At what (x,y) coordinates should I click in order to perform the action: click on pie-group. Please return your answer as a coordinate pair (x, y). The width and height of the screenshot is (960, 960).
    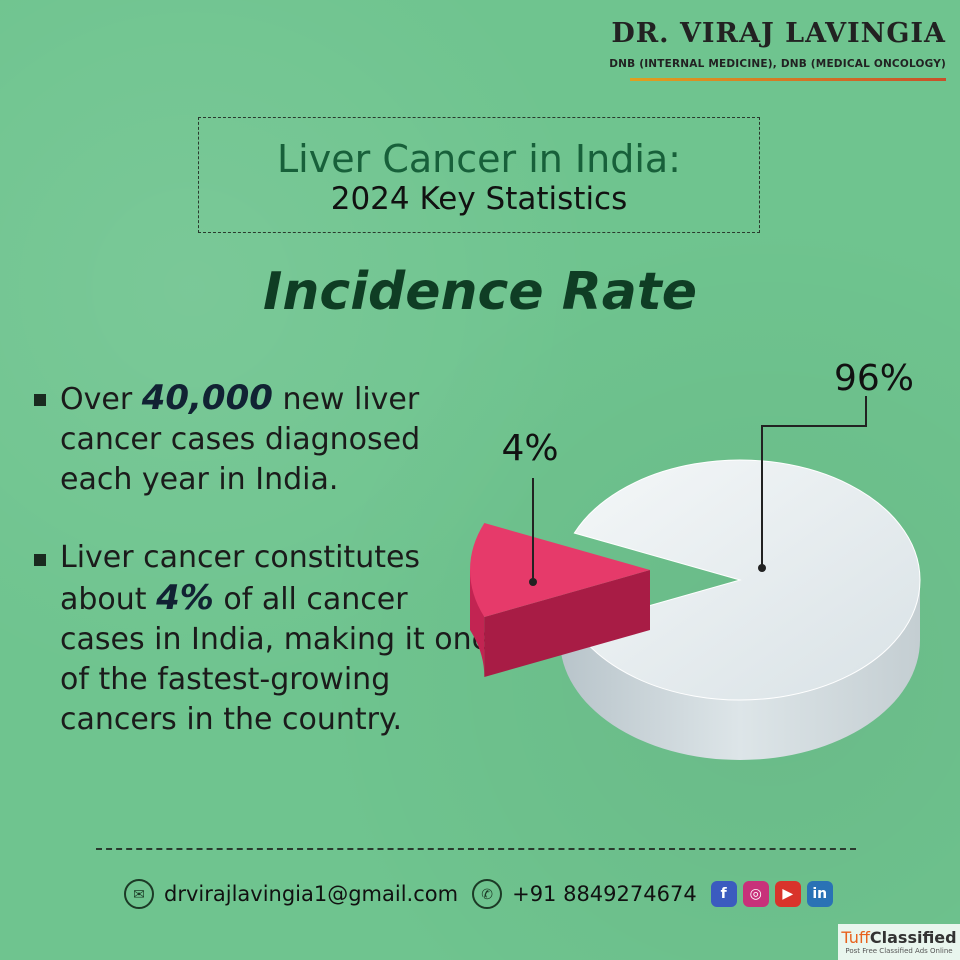
    Looking at the image, I should click on (695, 609).